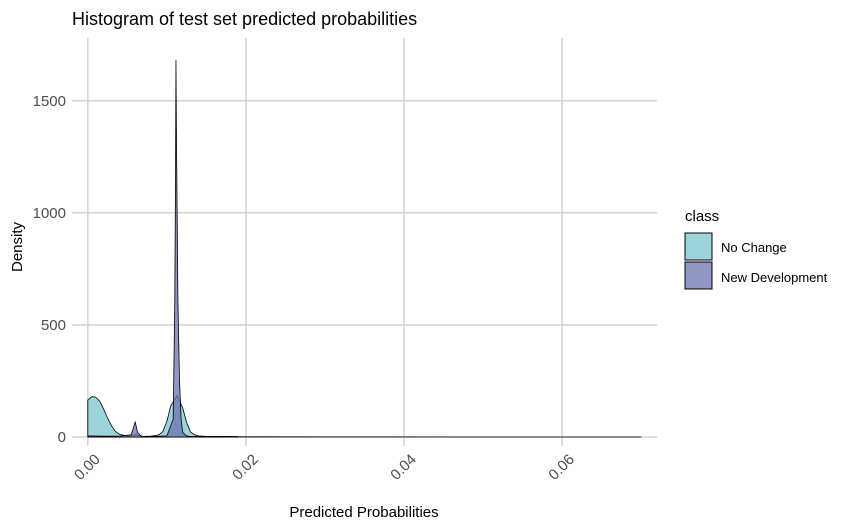 The image size is (860, 531). I want to click on x-axis-ticks: 0.00 0.02 0.04 0.06, so click(324, 467).